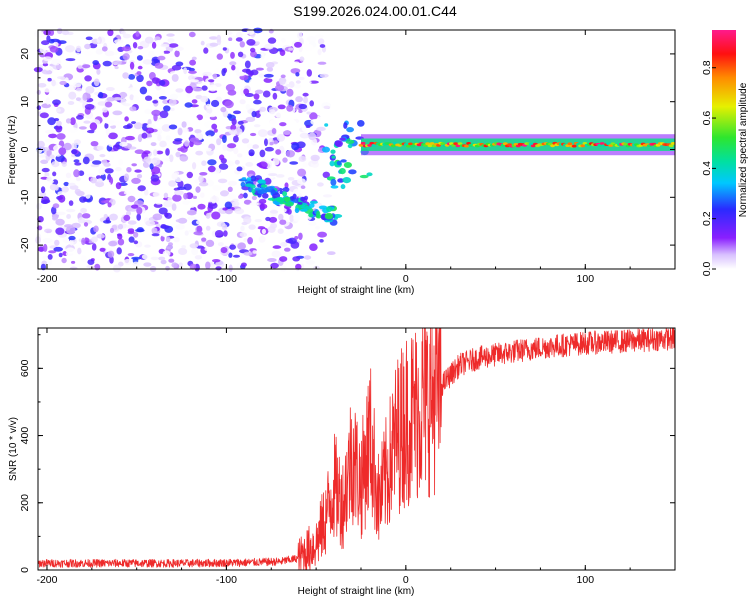  Describe the element at coordinates (457, 173) in the screenshot. I see `spectrogram-features` at that location.